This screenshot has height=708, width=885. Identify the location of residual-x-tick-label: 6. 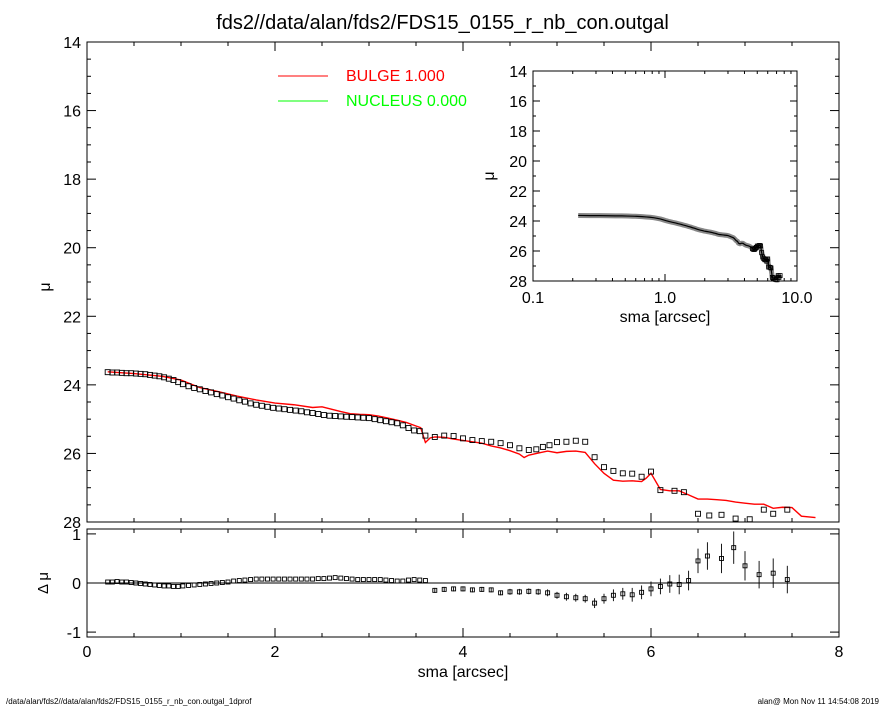
(651, 652).